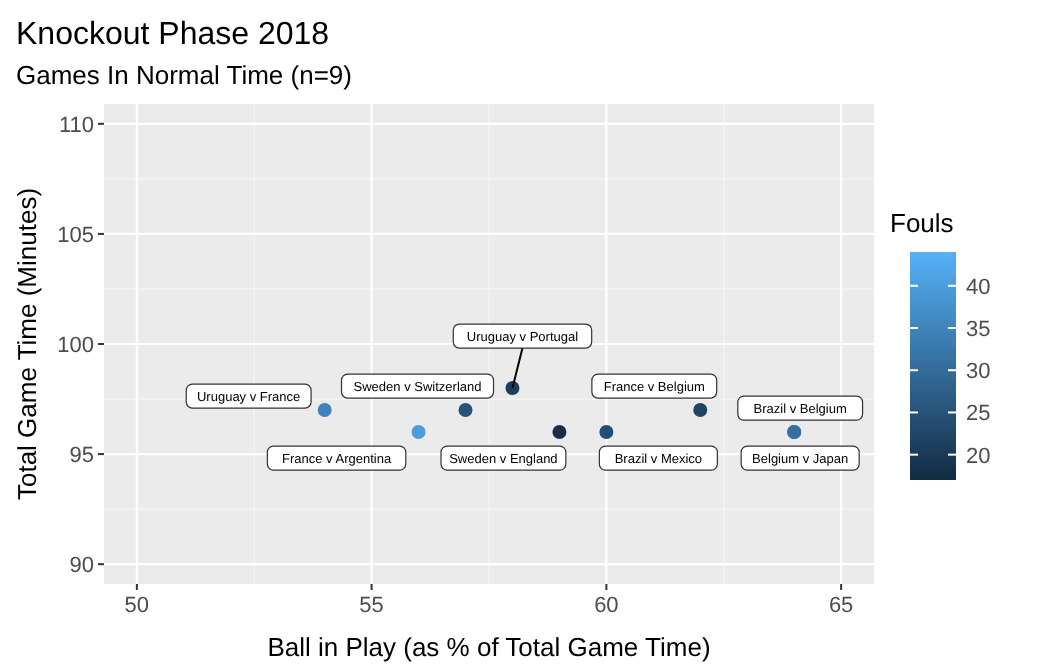 The height and width of the screenshot is (672, 1038). I want to click on x-axis-title: Ball in Play (as % of Total Game Time), so click(489, 647).